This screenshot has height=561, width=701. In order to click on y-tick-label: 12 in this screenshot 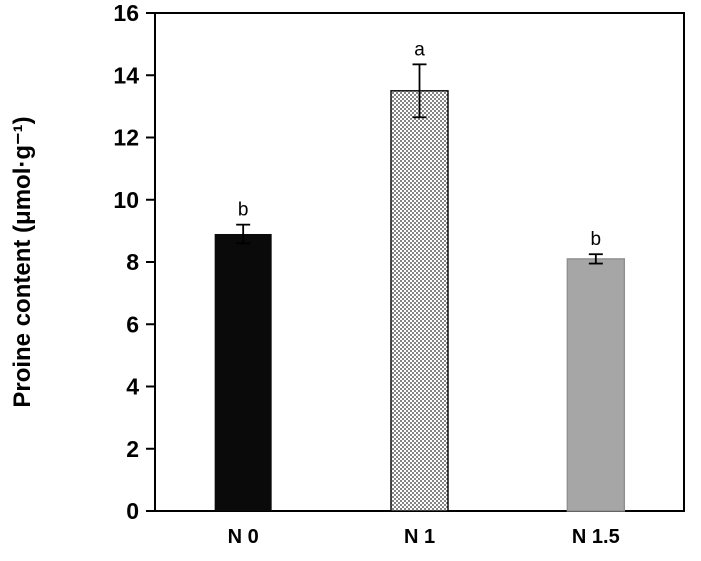, I will do `click(126, 138)`.